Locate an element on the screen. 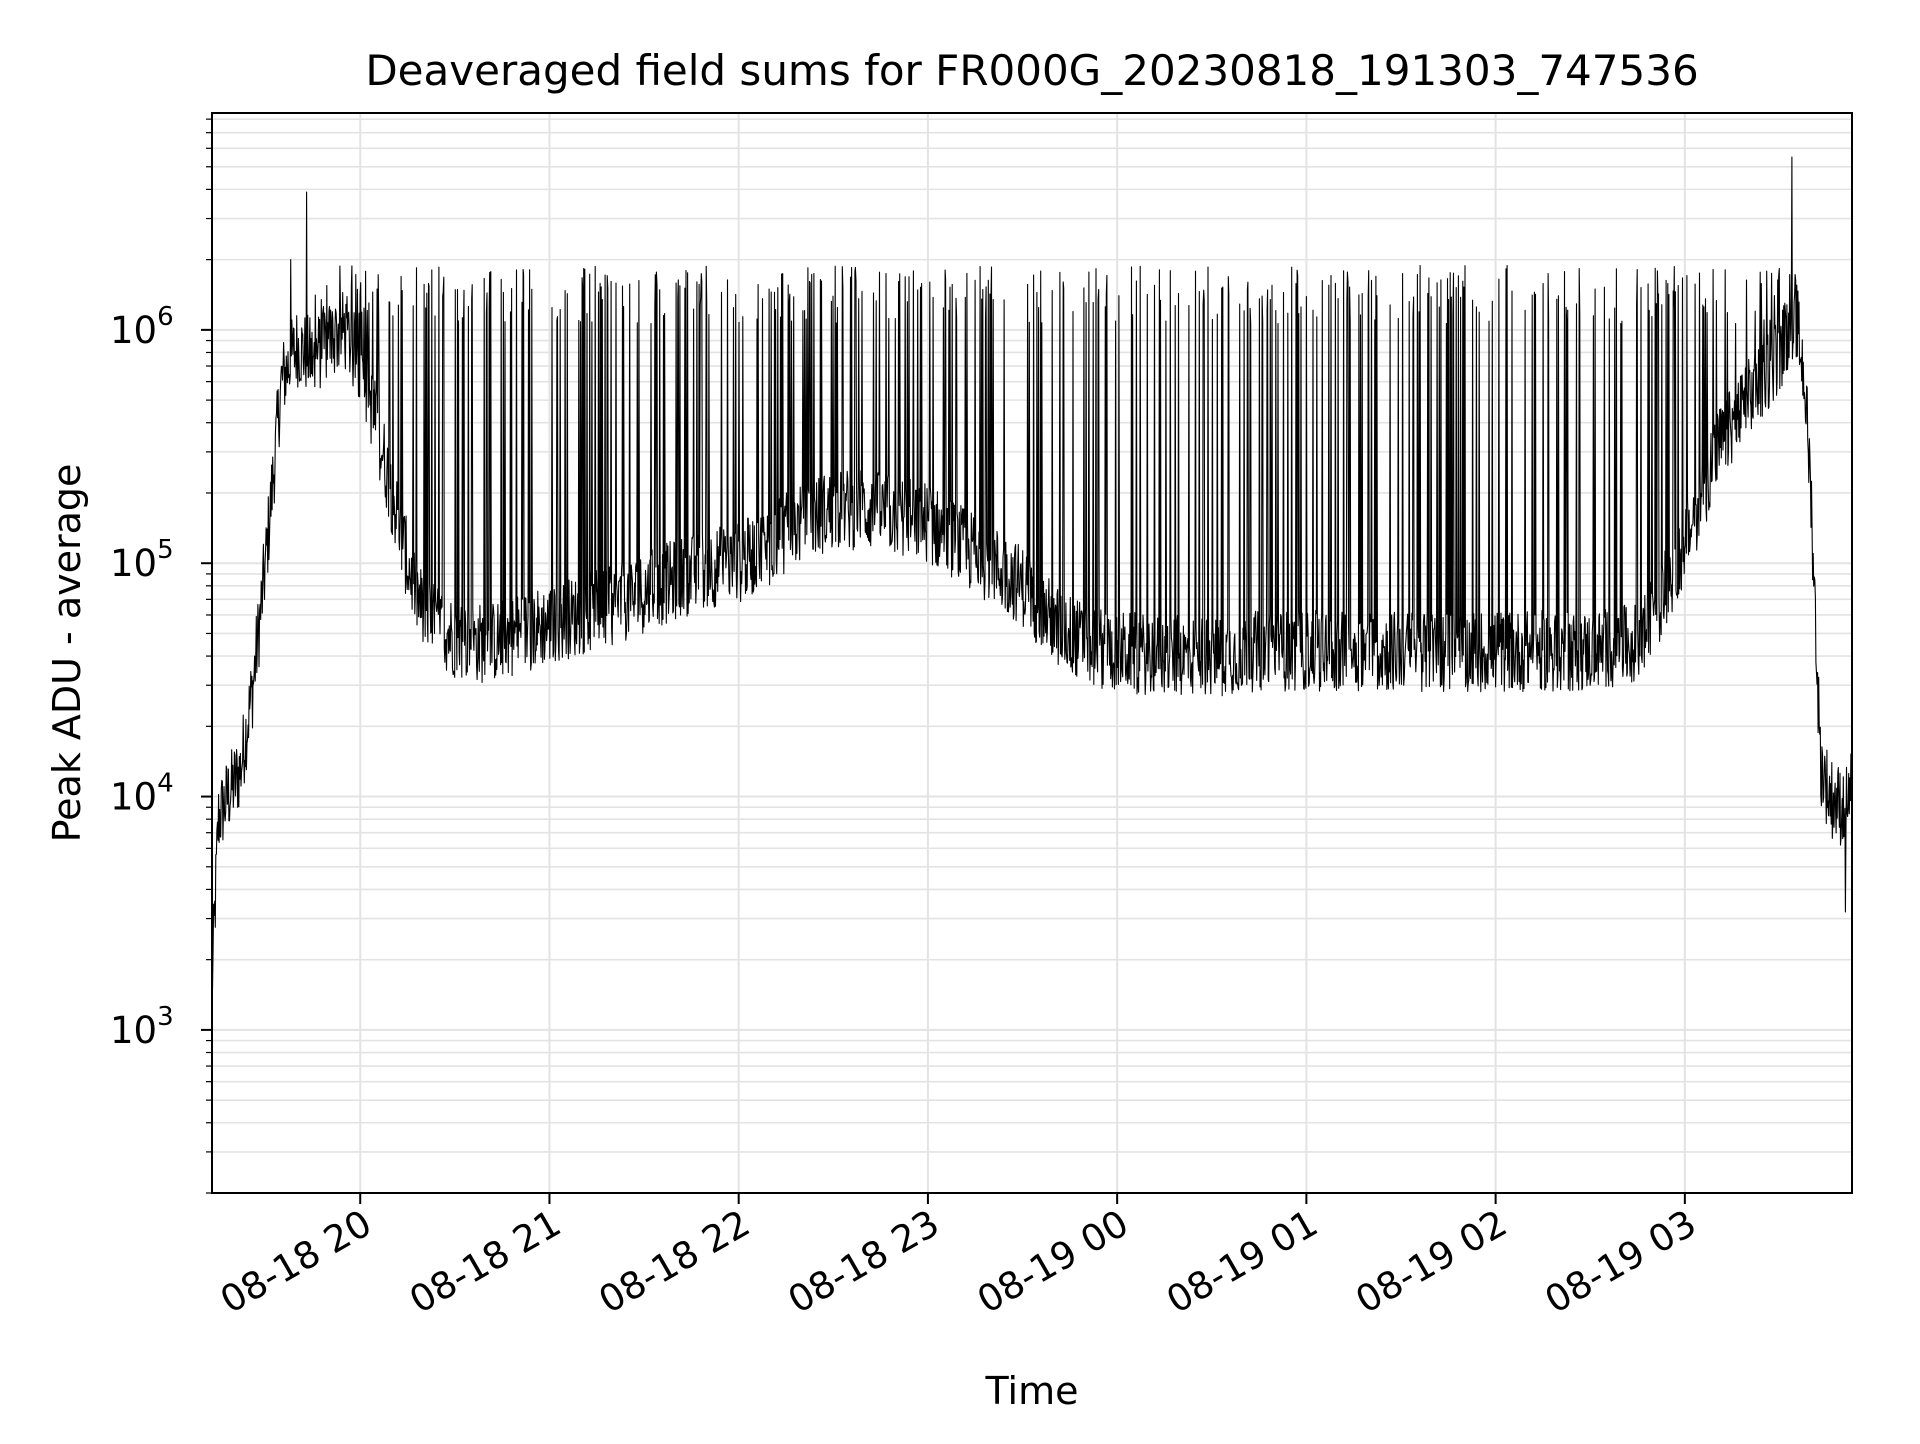  y-tick-exponent: 3 is located at coordinates (165, 1017).